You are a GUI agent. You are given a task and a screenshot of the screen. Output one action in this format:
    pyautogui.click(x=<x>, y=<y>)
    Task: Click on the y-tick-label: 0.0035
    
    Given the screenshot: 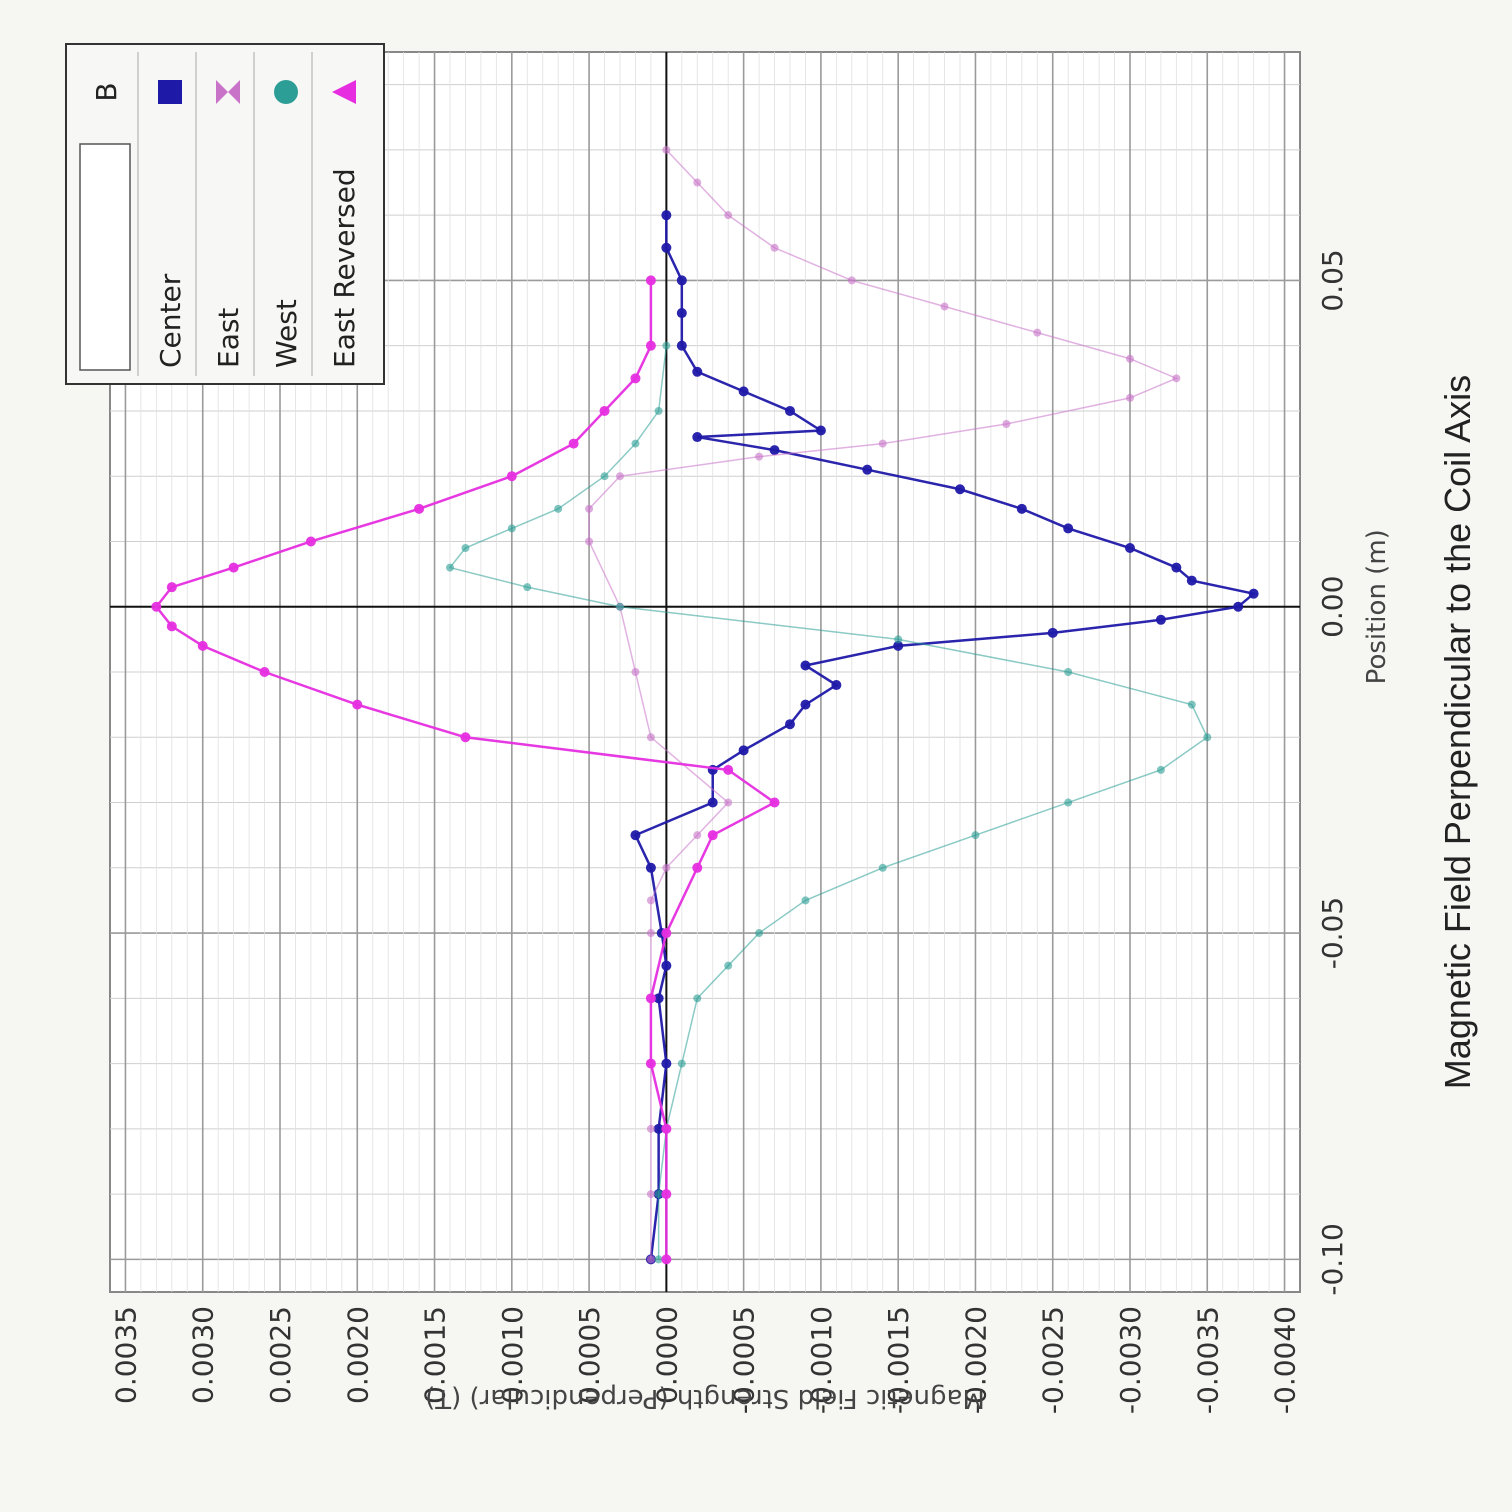 What is the action you would take?
    pyautogui.click(x=125, y=1355)
    